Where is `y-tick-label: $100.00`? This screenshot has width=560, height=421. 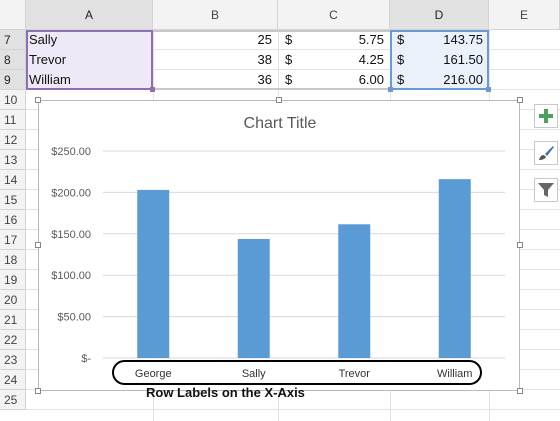
y-tick-label: $100.00 is located at coordinates (71, 276).